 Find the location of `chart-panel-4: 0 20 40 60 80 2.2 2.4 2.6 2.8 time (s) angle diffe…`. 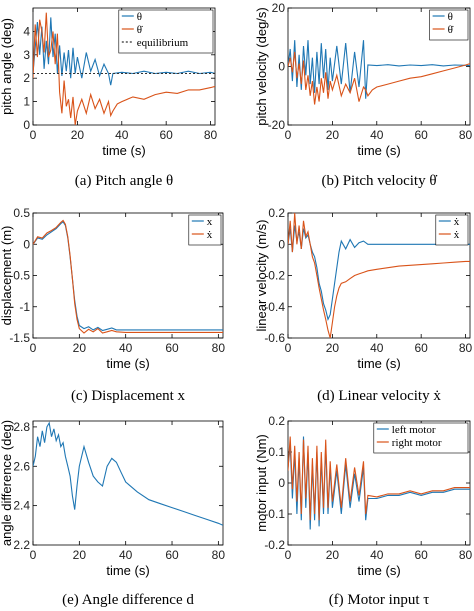

chart-panel-4: 0 20 40 60 80 2.2 2.4 2.6 2.8 time (s) angle diffe… is located at coordinates (112, 514).